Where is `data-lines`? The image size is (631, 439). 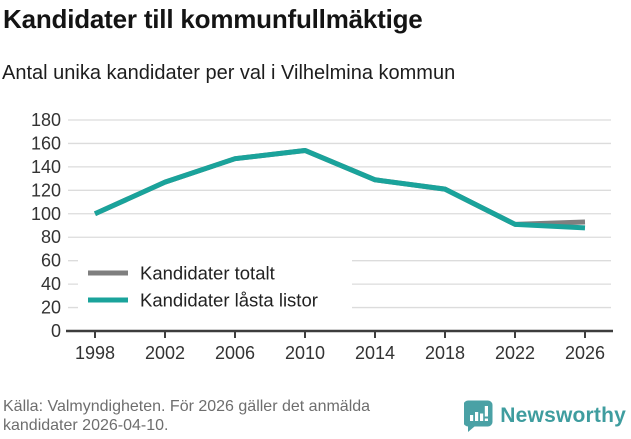
data-lines is located at coordinates (339, 189).